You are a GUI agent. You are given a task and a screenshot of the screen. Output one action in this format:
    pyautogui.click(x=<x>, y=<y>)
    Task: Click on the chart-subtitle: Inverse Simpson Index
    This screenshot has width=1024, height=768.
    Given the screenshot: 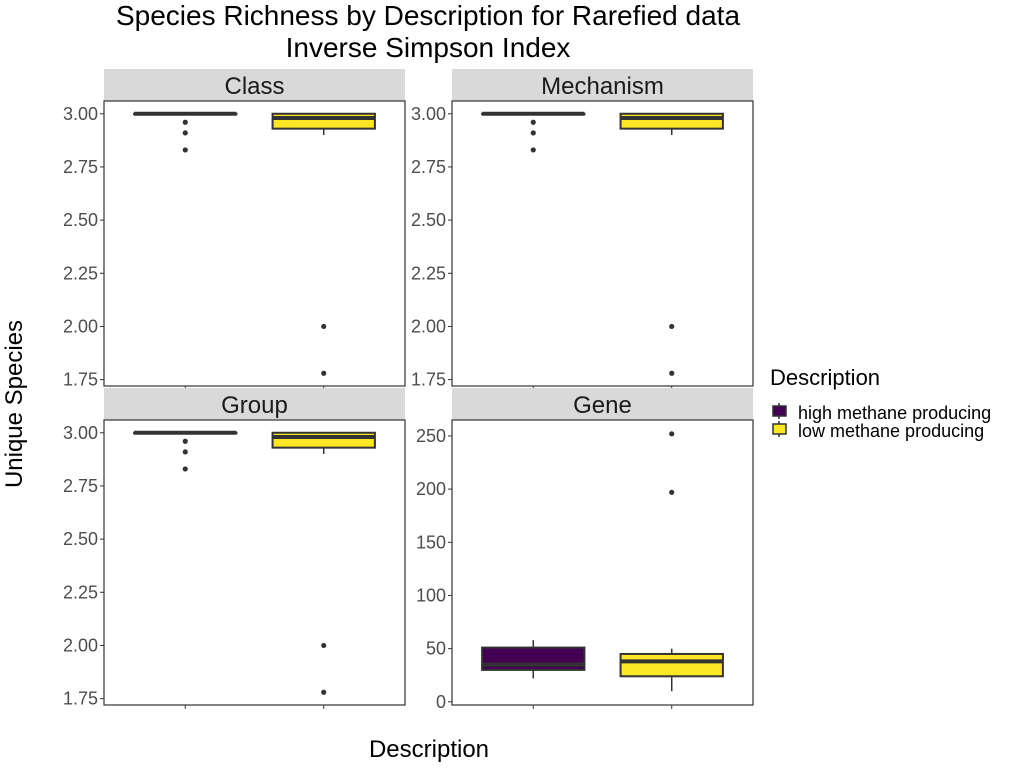 What is the action you would take?
    pyautogui.click(x=428, y=47)
    